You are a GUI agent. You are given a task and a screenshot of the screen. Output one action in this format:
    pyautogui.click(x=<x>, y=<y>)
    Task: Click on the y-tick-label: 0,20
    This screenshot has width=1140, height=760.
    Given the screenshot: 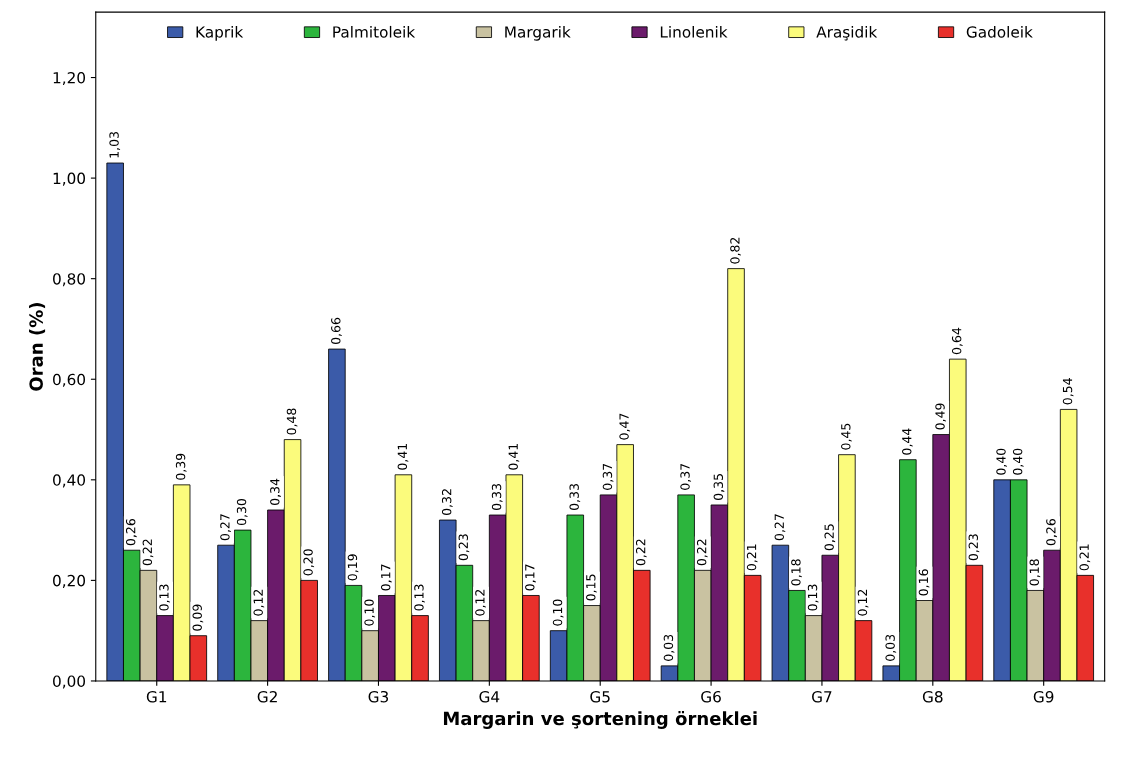 What is the action you would take?
    pyautogui.click(x=69, y=581)
    